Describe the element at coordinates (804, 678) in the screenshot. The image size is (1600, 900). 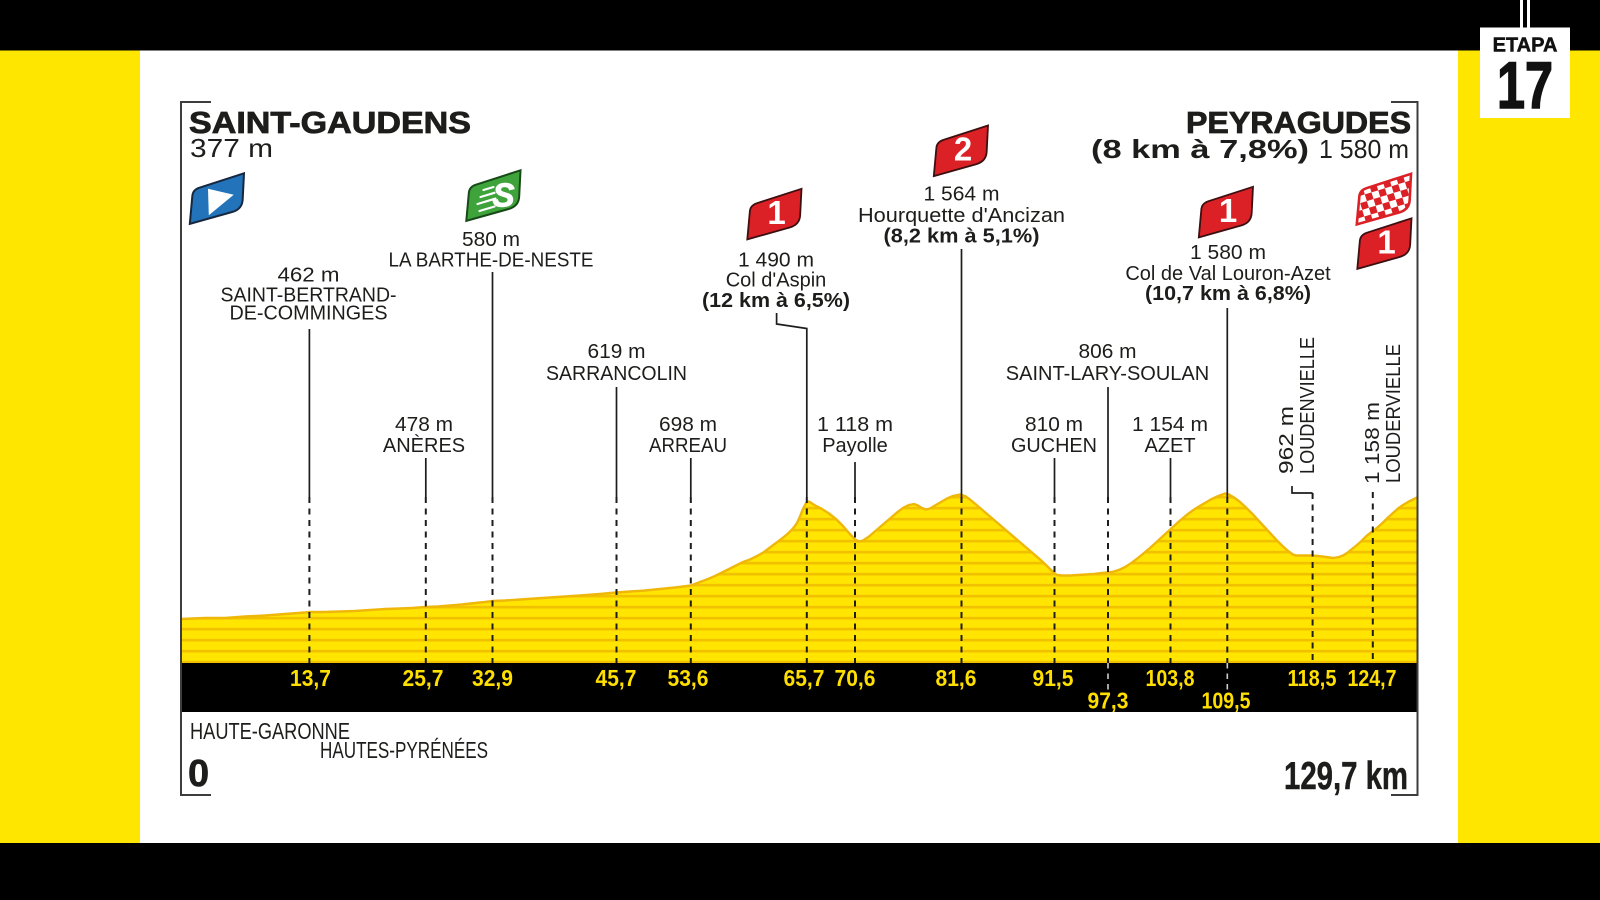
I see `svg-text: 65,7` at that location.